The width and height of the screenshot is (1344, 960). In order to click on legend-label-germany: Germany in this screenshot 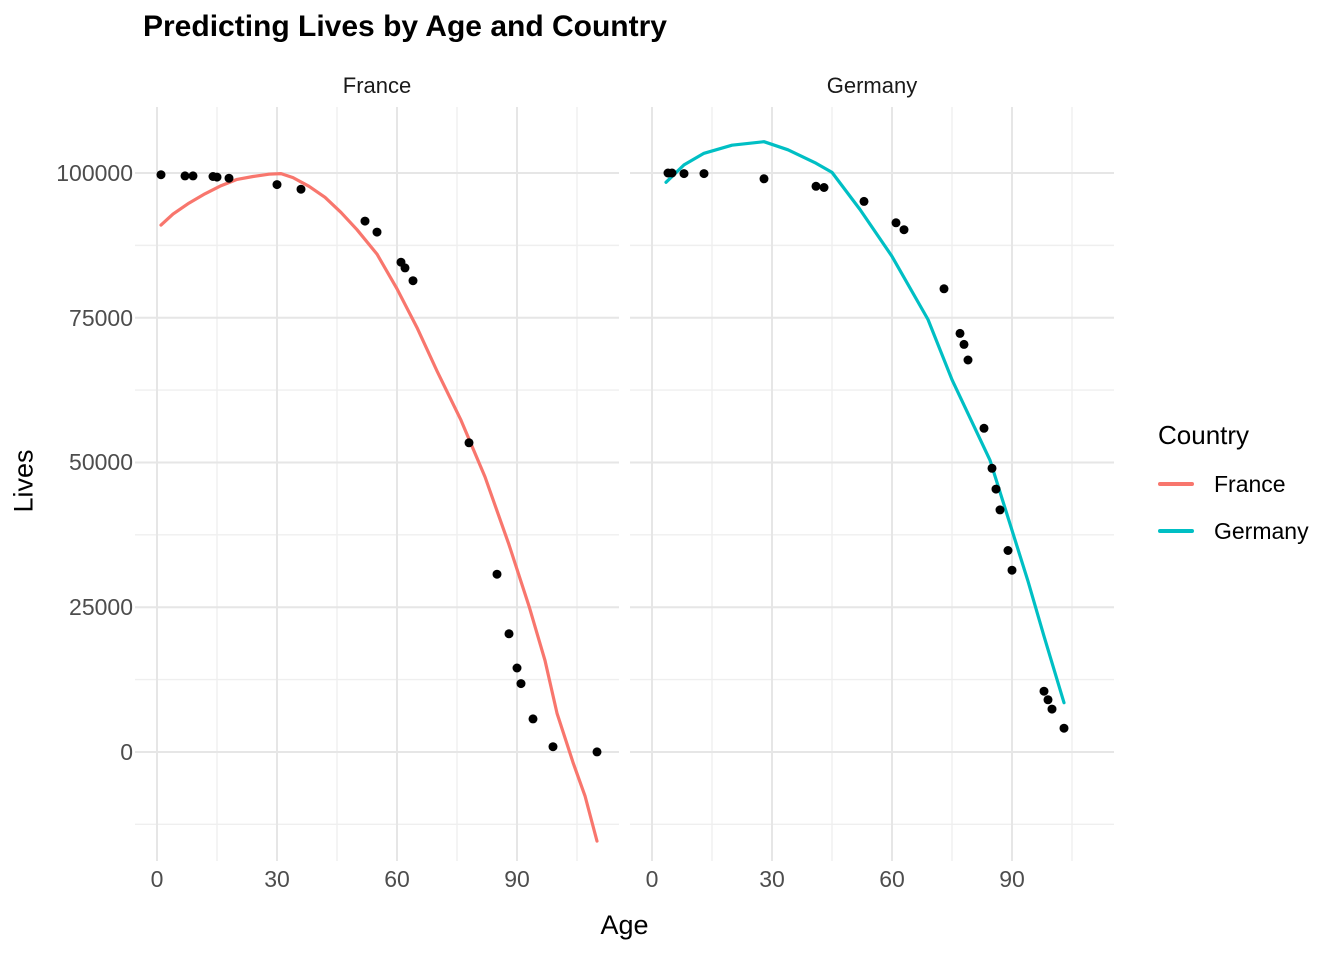, I will do `click(1261, 530)`.